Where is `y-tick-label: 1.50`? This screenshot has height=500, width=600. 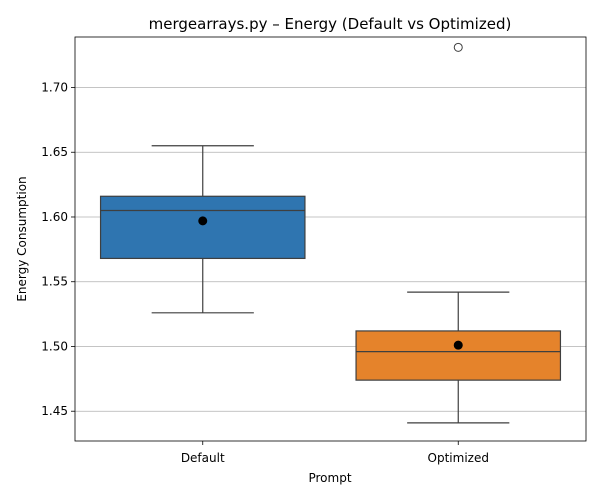 y-tick-label: 1.50 is located at coordinates (54, 346).